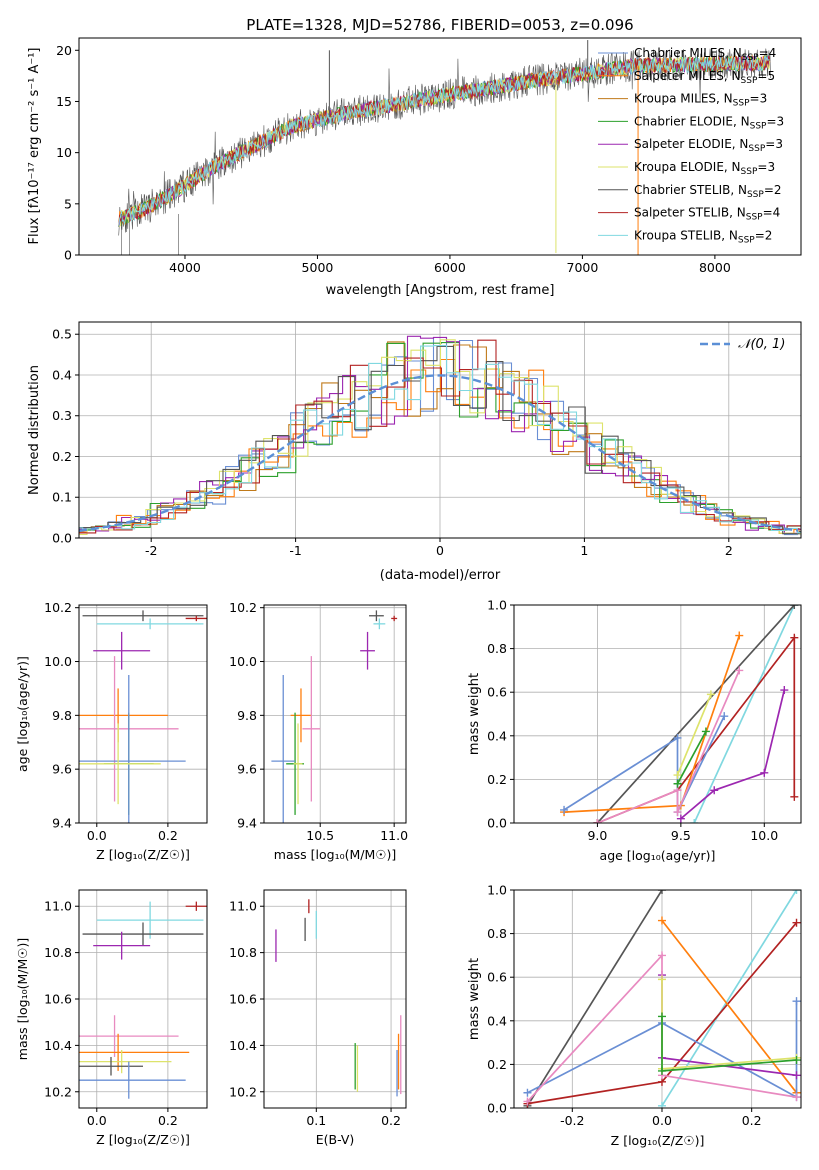 This screenshot has height=1170, width=819. What do you see at coordinates (705, 54) in the screenshot?
I see `legend-label: Chabrier MILES, NSSP=4` at bounding box center [705, 54].